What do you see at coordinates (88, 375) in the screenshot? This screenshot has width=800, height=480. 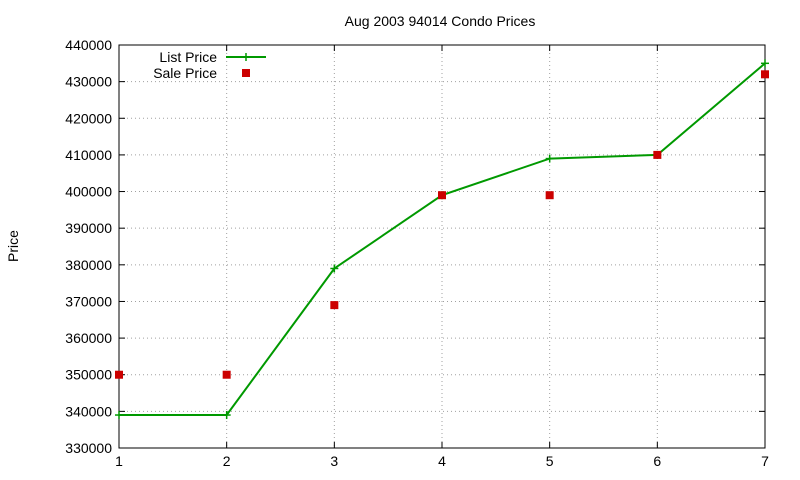 I see `y-tick-label: 350000` at bounding box center [88, 375].